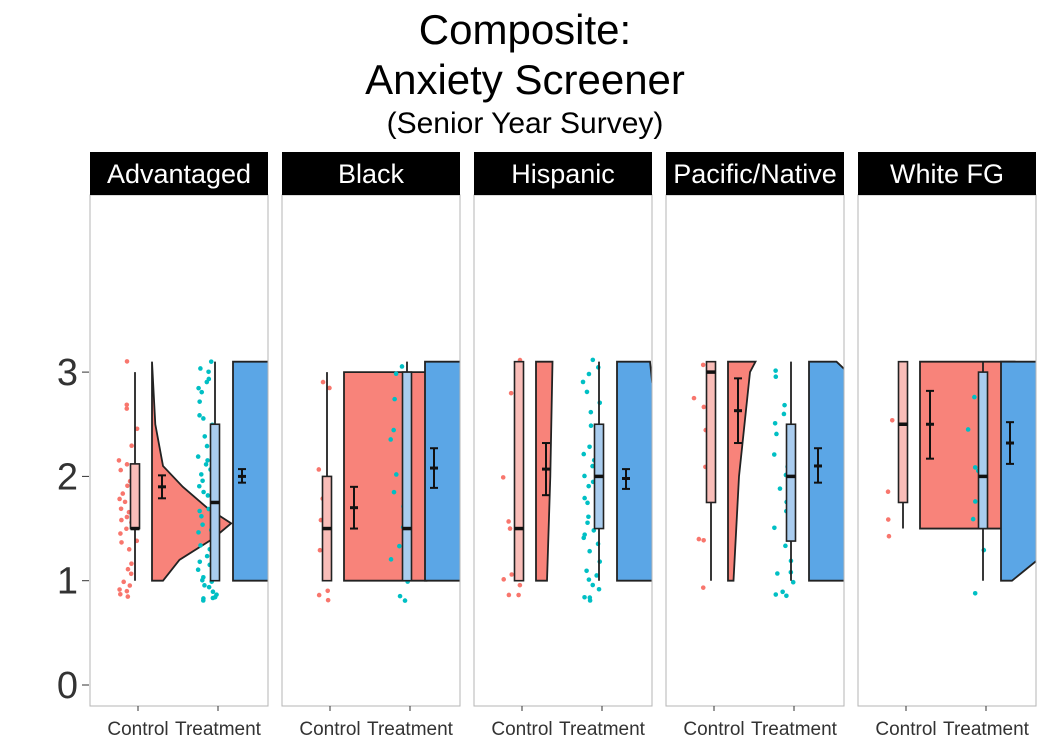  Describe the element at coordinates (67, 582) in the screenshot. I see `y-tick-label: 1` at that location.